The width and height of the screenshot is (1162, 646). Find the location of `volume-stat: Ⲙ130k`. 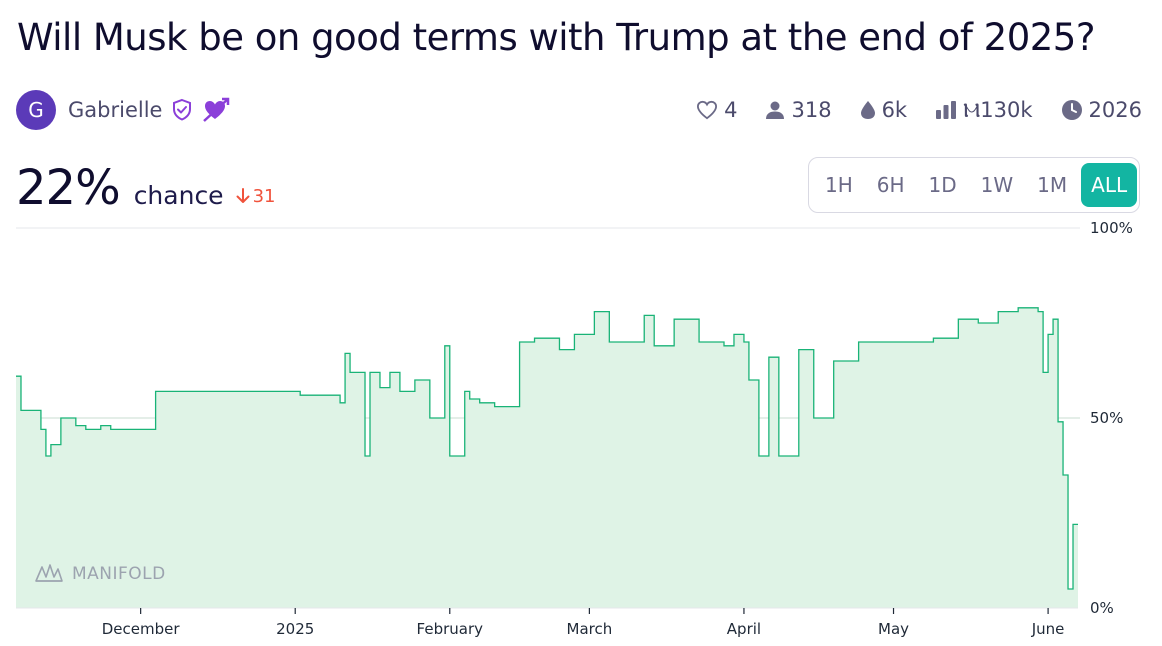

volume-stat: Ⲙ130k is located at coordinates (984, 110).